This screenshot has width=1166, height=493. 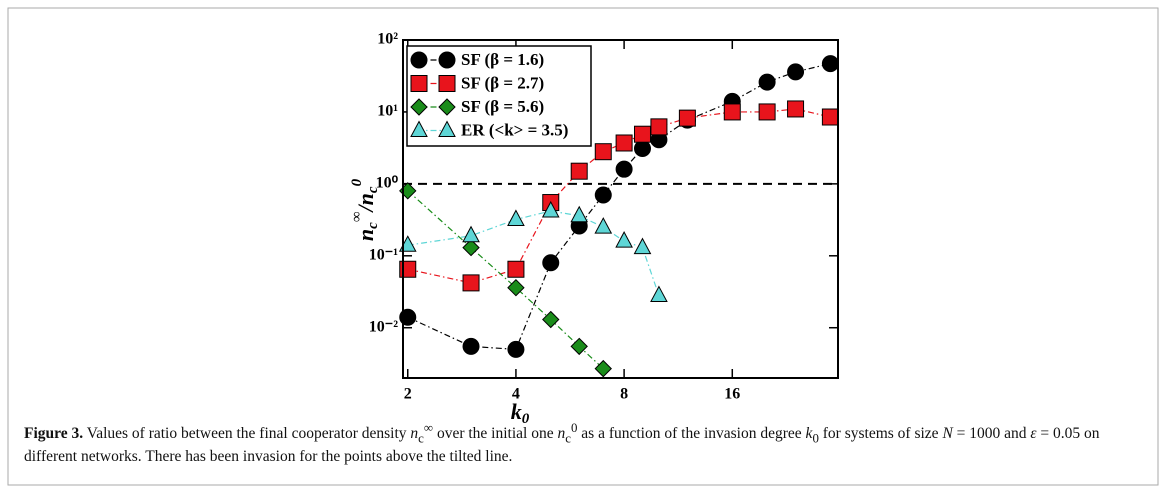 What do you see at coordinates (809, 434) in the screenshot?
I see `caption-math: k` at bounding box center [809, 434].